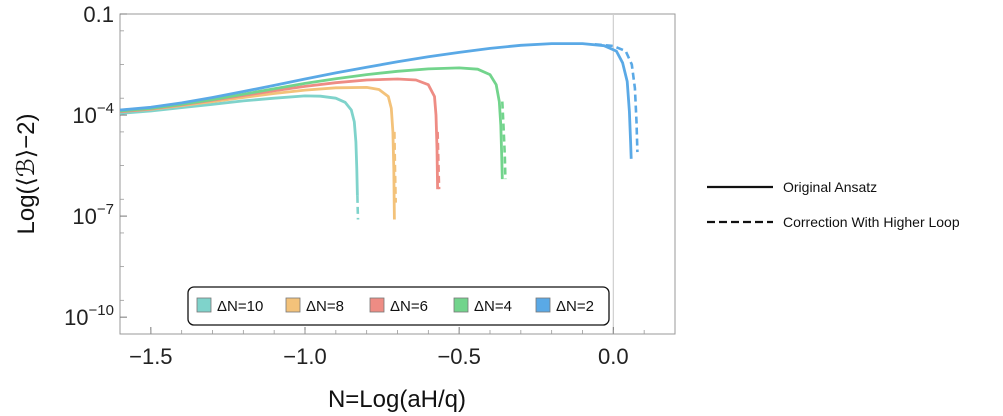 The height and width of the screenshot is (416, 1003). I want to click on series-dn4-solid-line, so click(312, 123).